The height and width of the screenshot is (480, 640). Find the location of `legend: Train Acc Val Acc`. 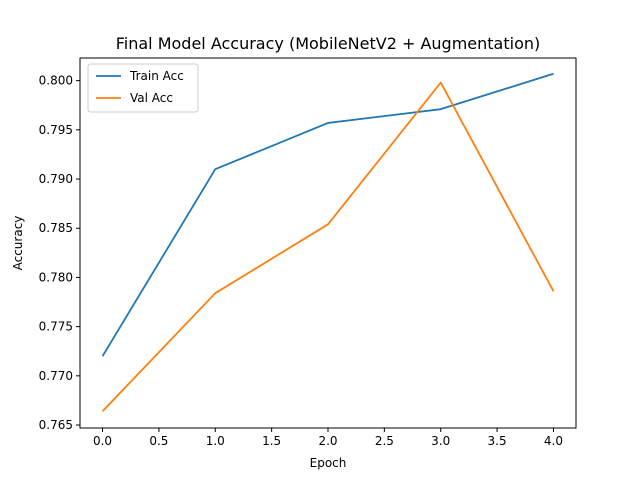

legend: Train Acc Val Acc is located at coordinates (143, 88).